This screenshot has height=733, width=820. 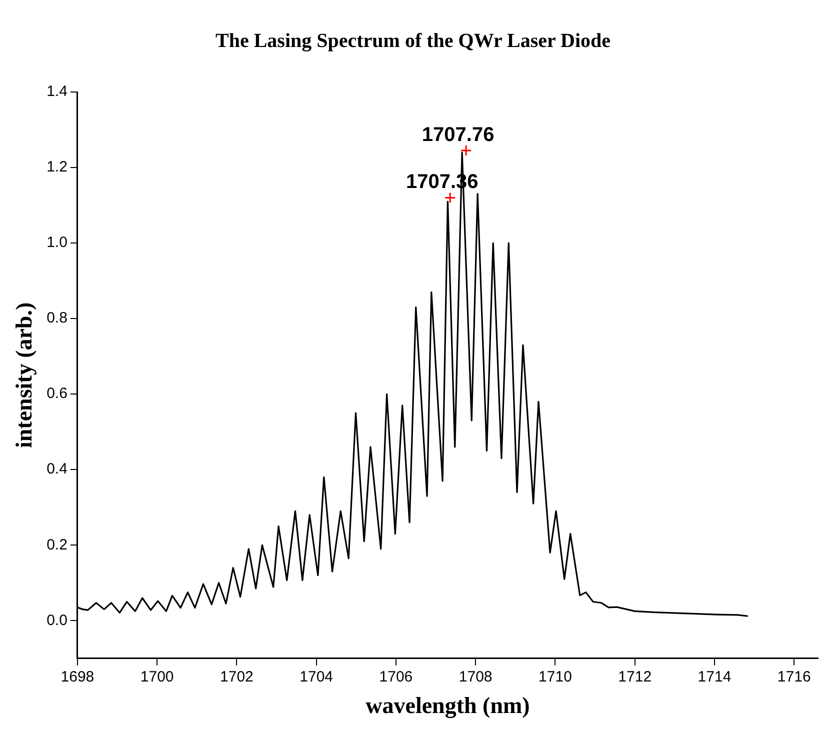 I want to click on y-axis-title: intensity (arb.), so click(x=24, y=375).